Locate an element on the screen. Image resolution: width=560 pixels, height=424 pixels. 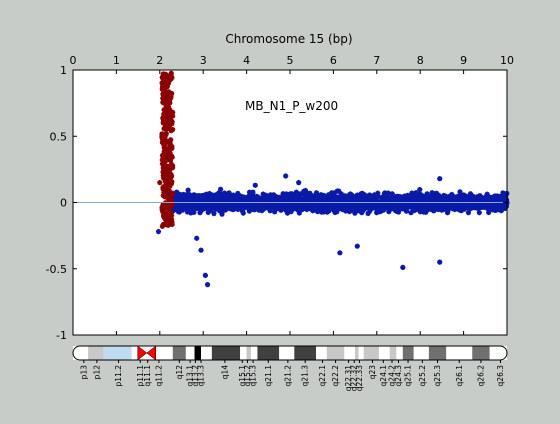
y-tick-label: 0 is located at coordinates (63, 203).